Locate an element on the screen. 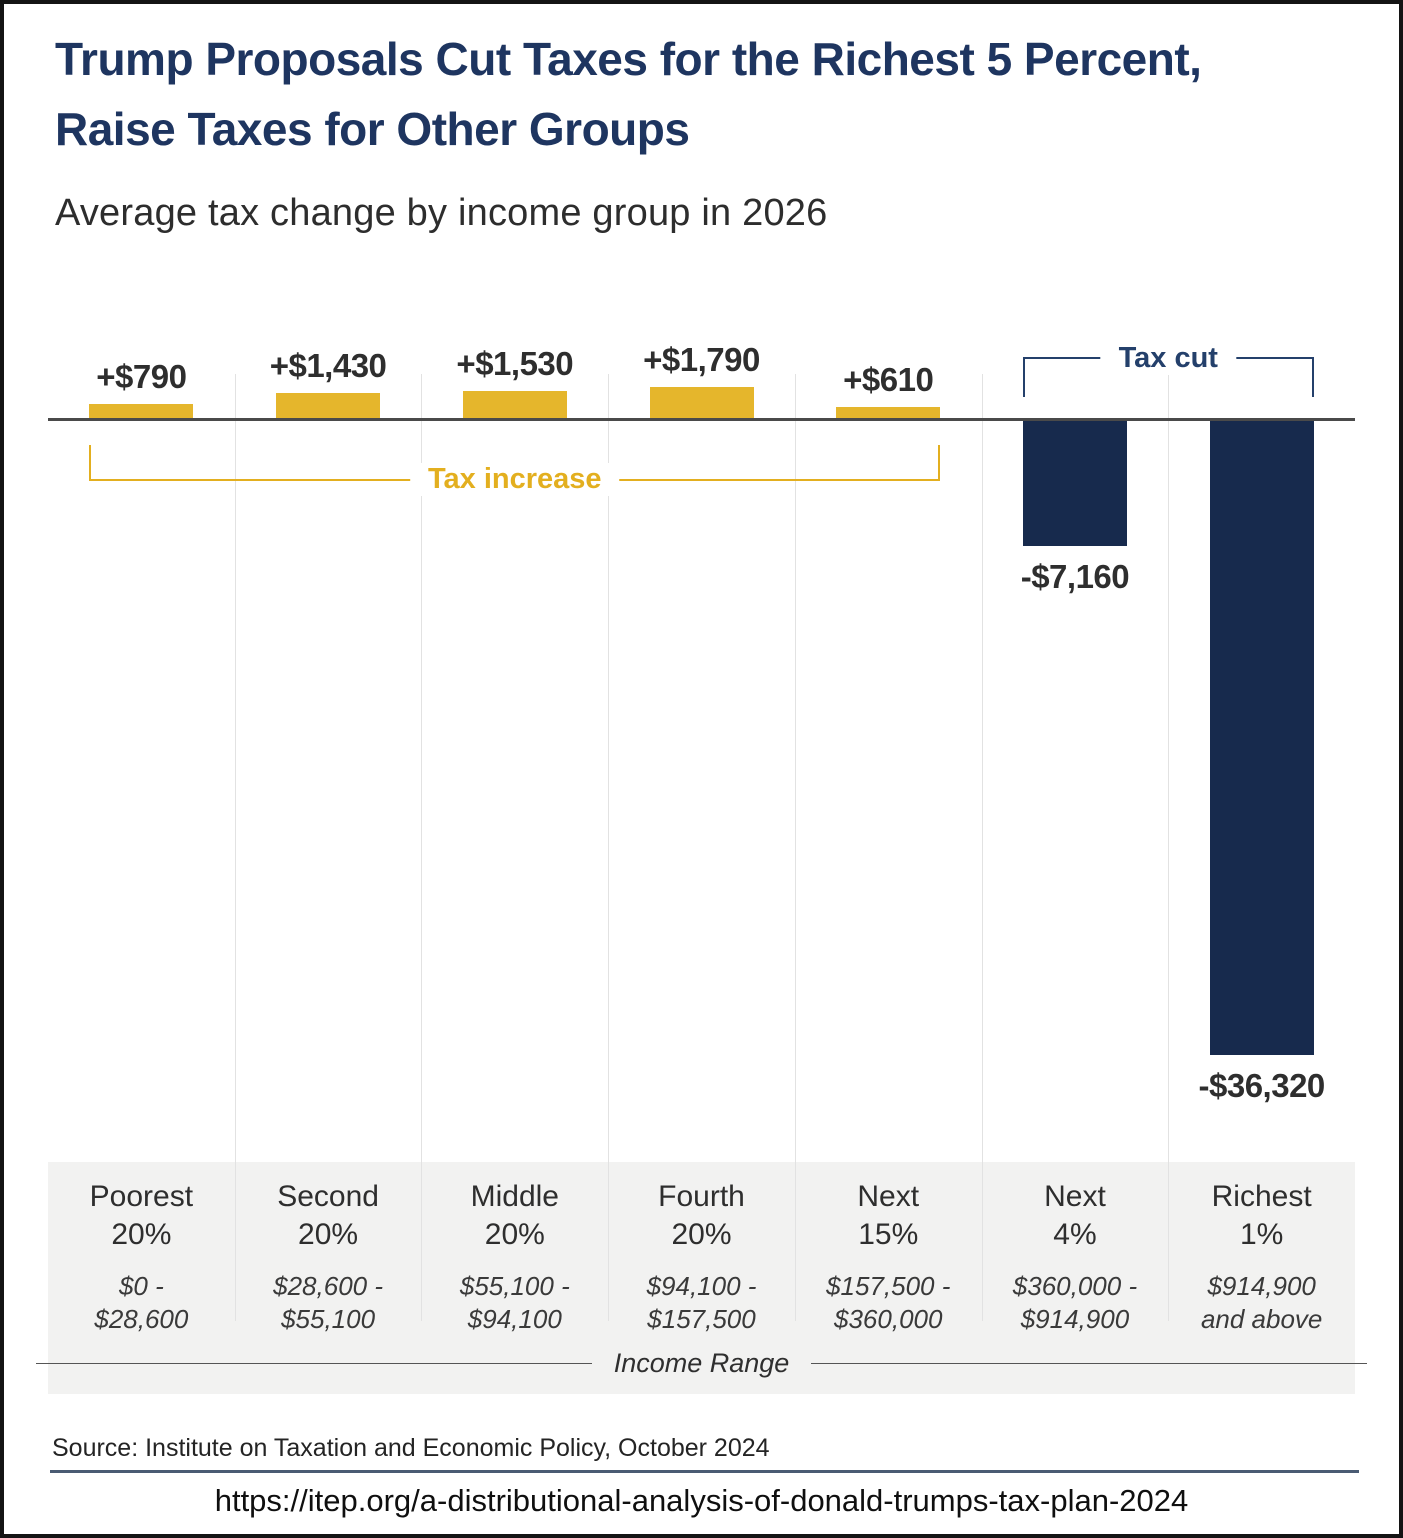 The image size is (1403, 1538). group-label: Next 15% is located at coordinates (888, 1215).